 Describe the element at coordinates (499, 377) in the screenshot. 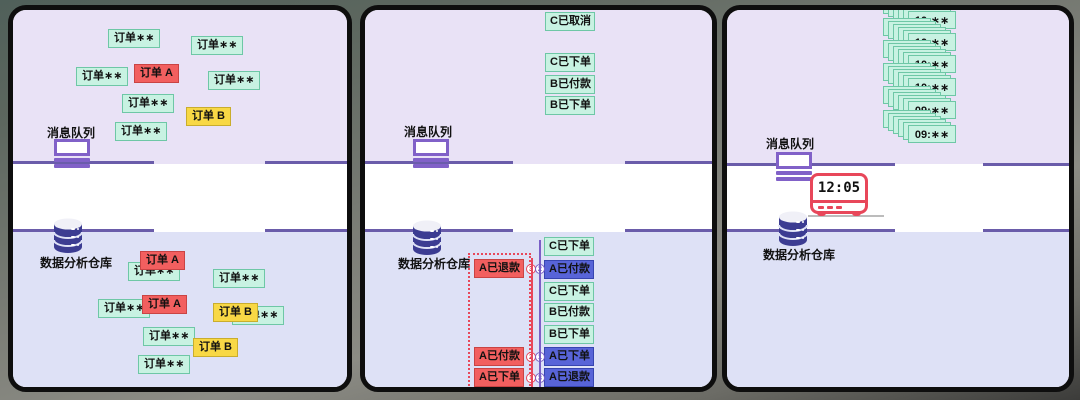

I see `tag-red: A已下单` at that location.